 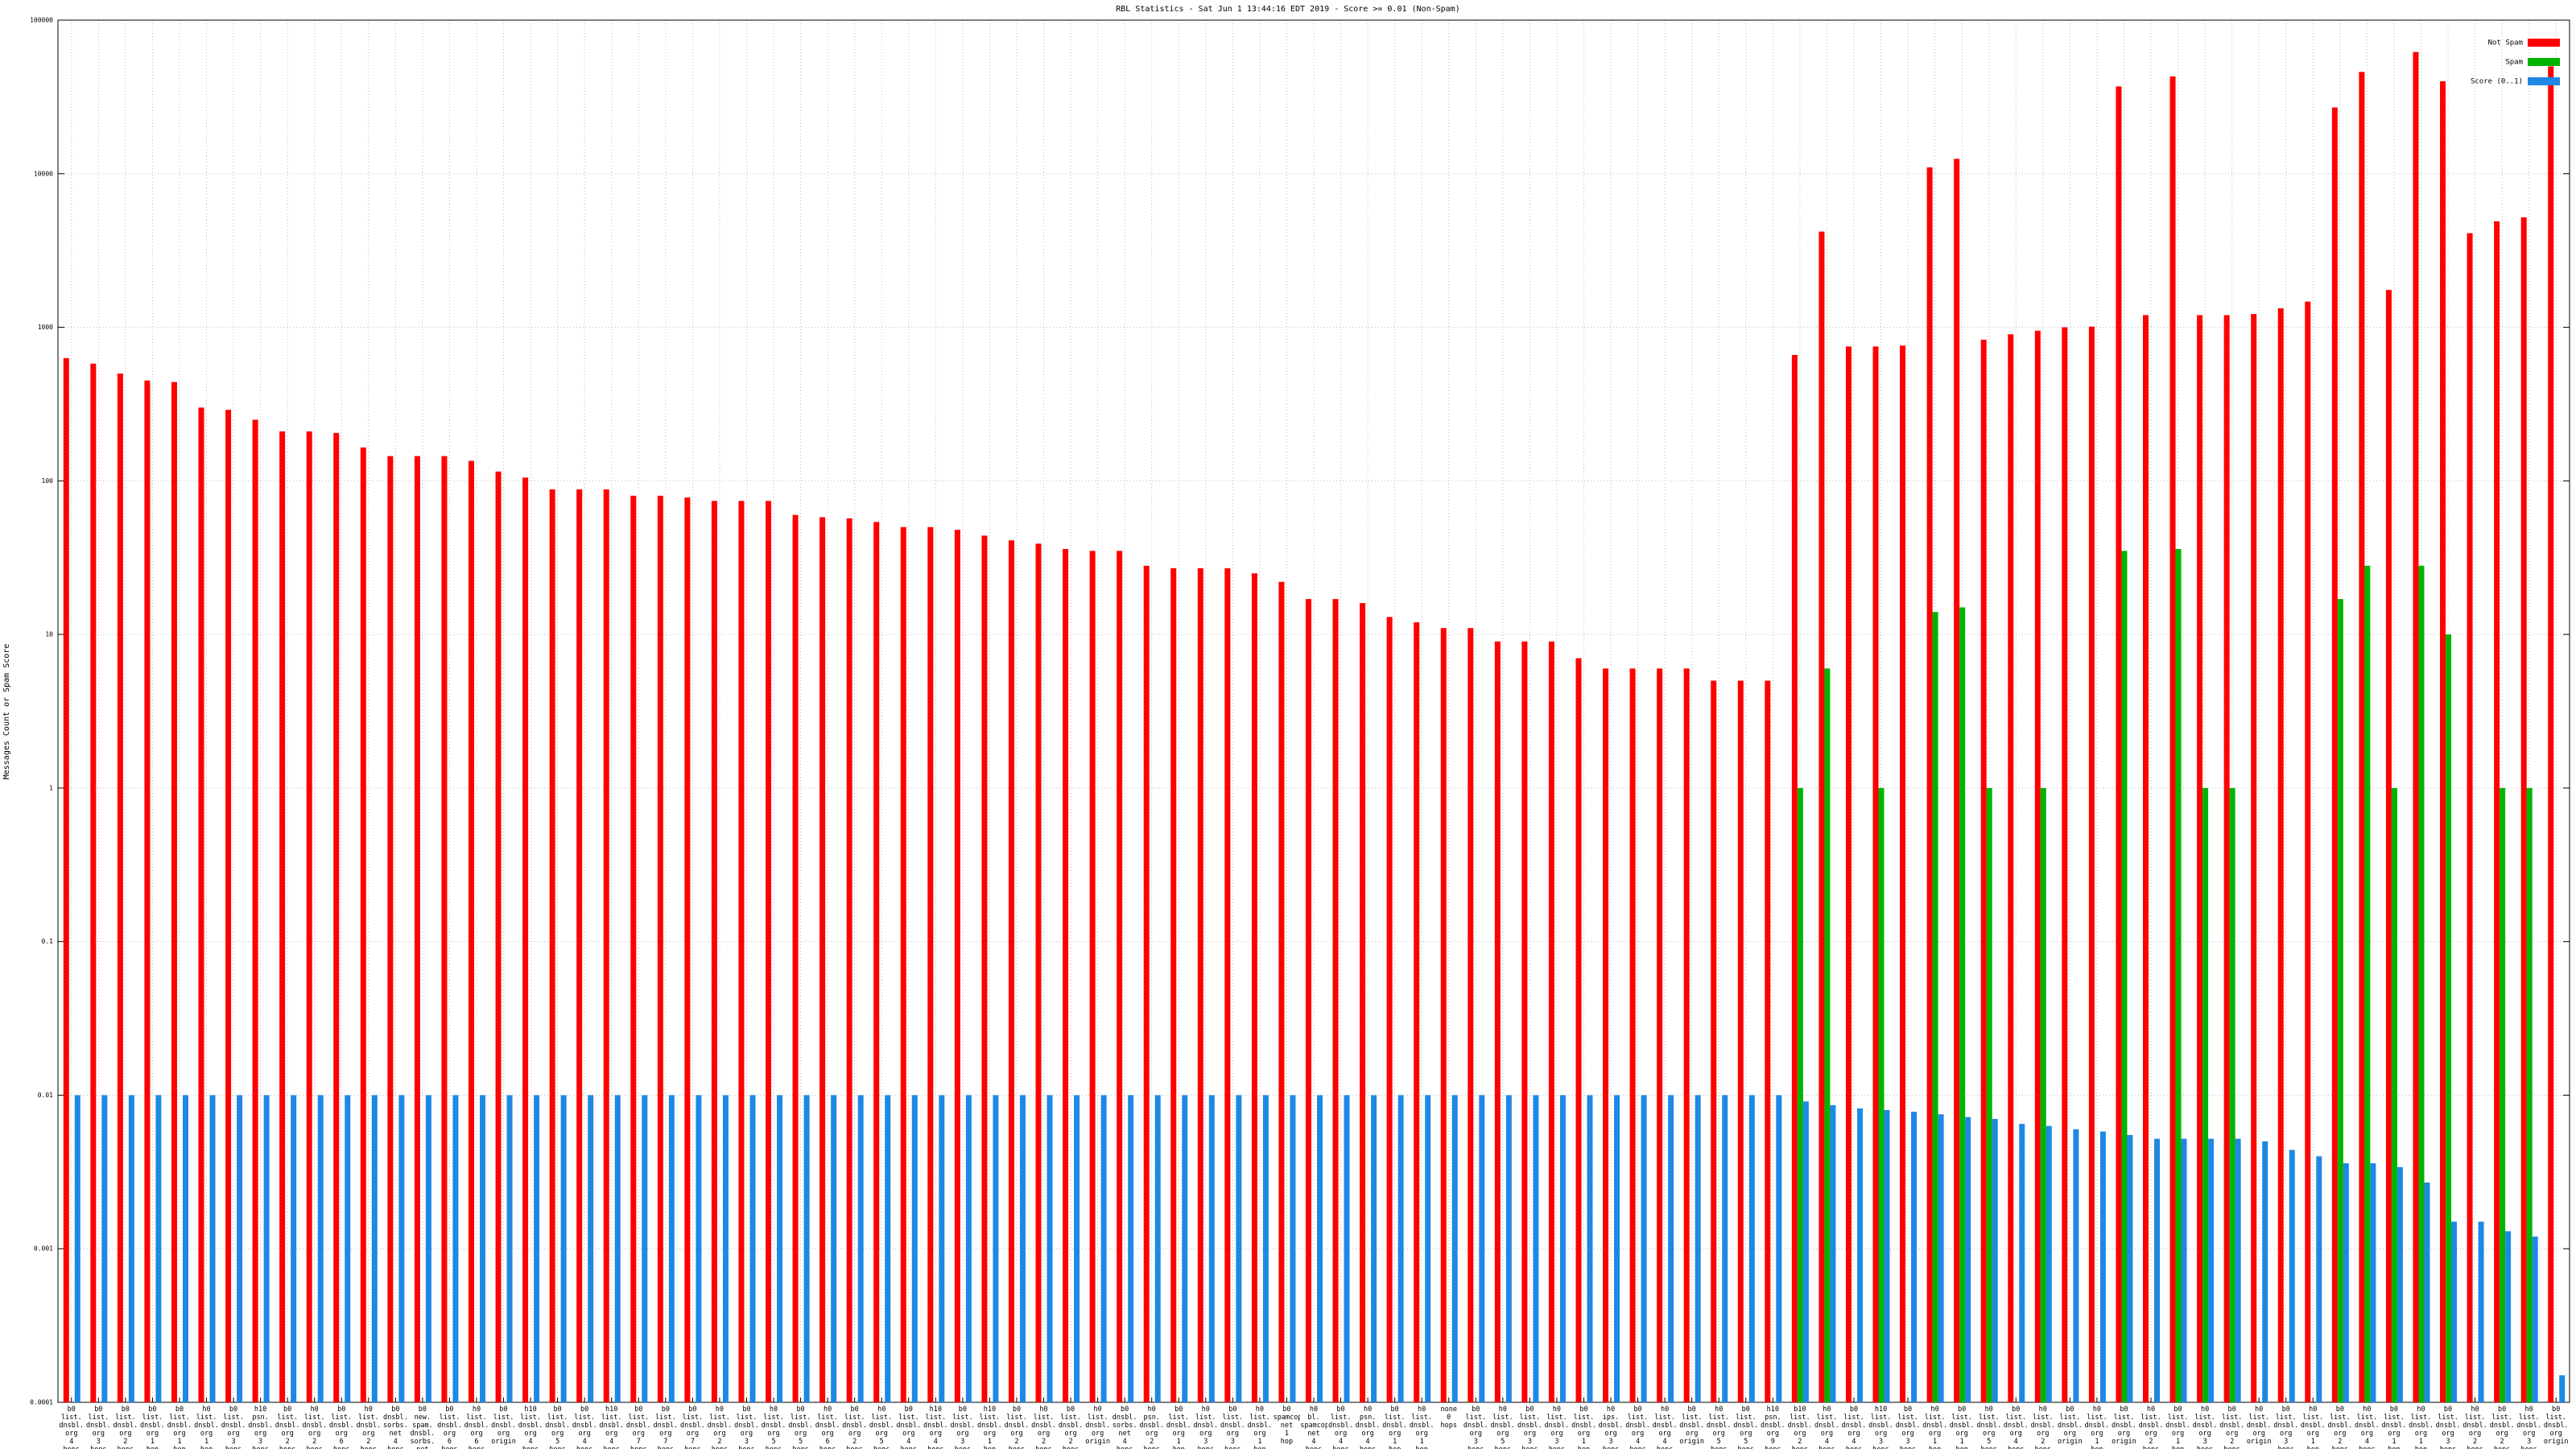 What do you see at coordinates (6, 712) in the screenshot?
I see `y-axis-label: Messages Count or Spam Score` at bounding box center [6, 712].